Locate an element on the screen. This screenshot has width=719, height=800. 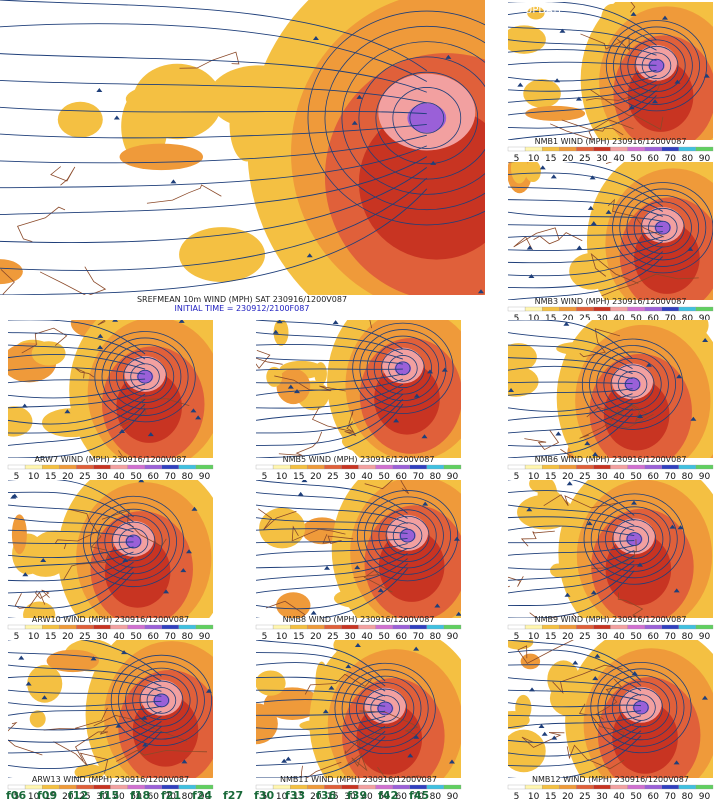
forecast-link: f24 is located at coordinates (202, 794).